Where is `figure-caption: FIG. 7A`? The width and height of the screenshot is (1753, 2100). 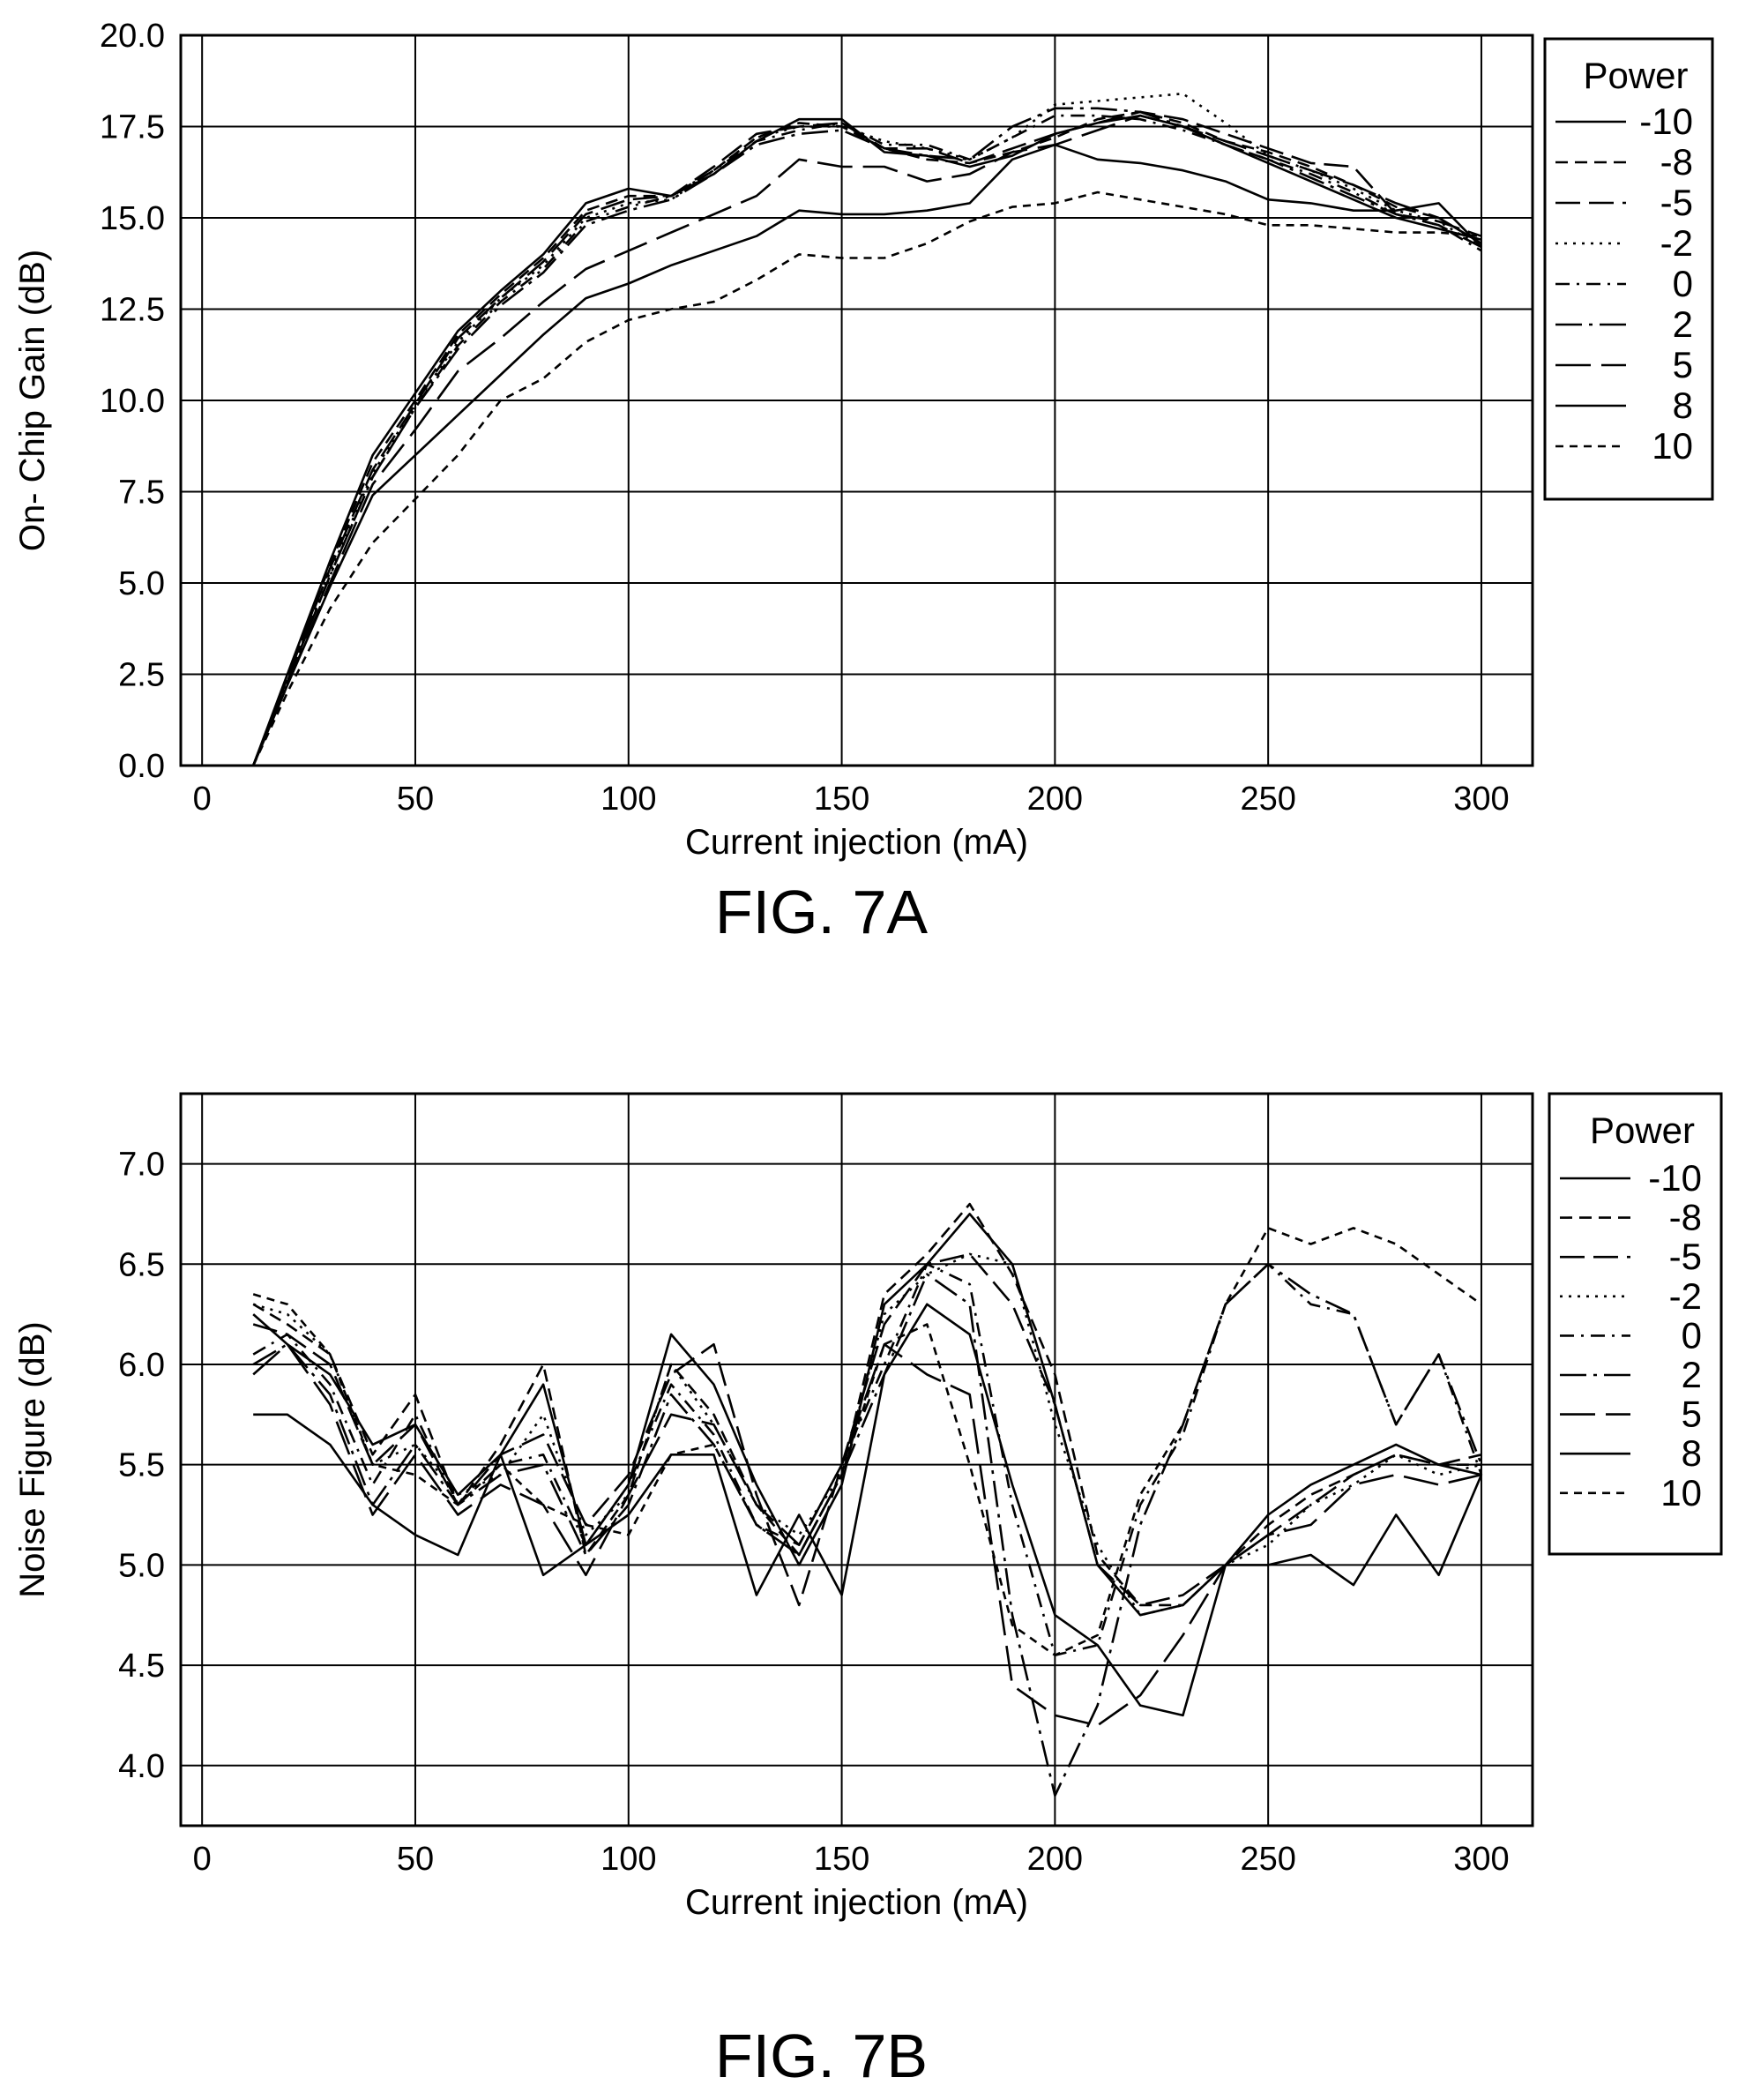 figure-caption: FIG. 7A is located at coordinates (821, 912).